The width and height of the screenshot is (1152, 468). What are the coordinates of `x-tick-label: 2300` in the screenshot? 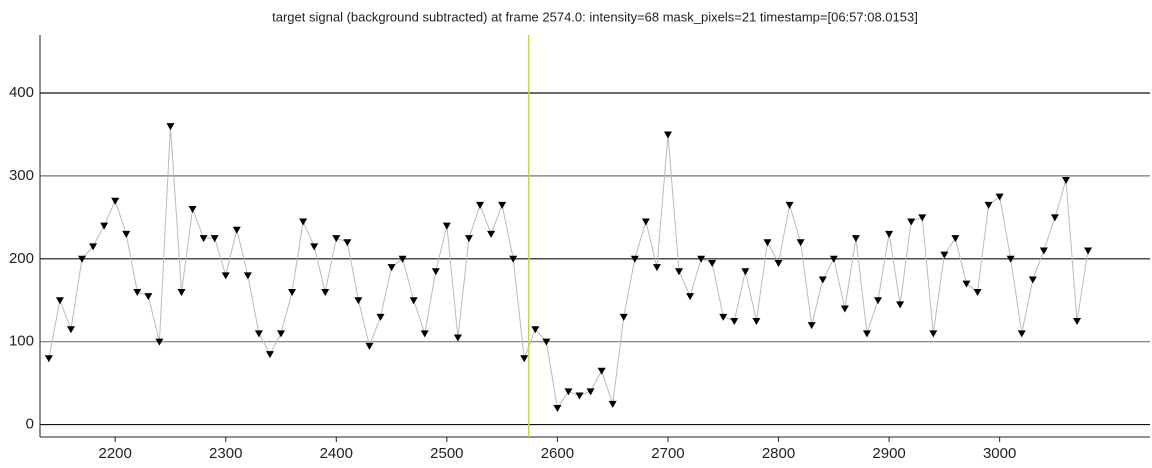 It's located at (225, 453).